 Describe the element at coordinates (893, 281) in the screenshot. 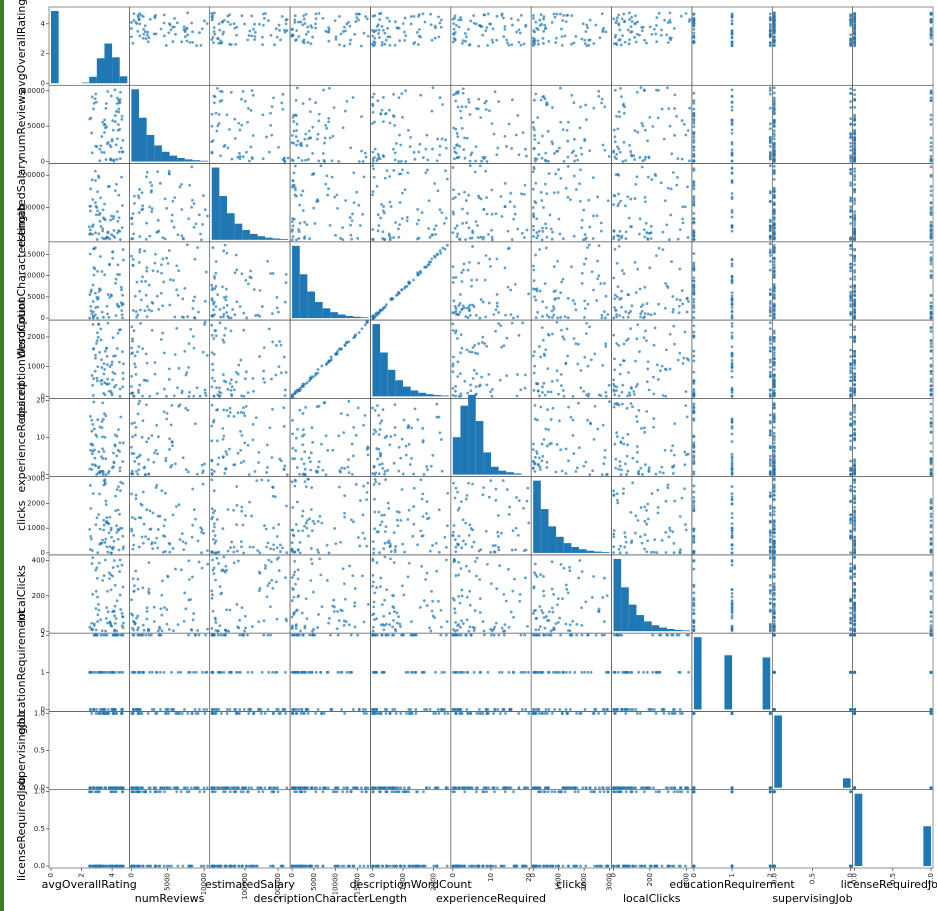

I see `panel-frame` at that location.